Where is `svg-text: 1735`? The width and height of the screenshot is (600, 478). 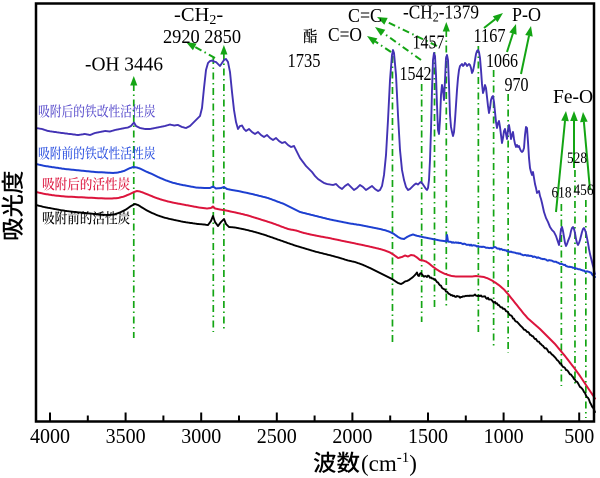 svg-text: 1735 is located at coordinates (304, 61).